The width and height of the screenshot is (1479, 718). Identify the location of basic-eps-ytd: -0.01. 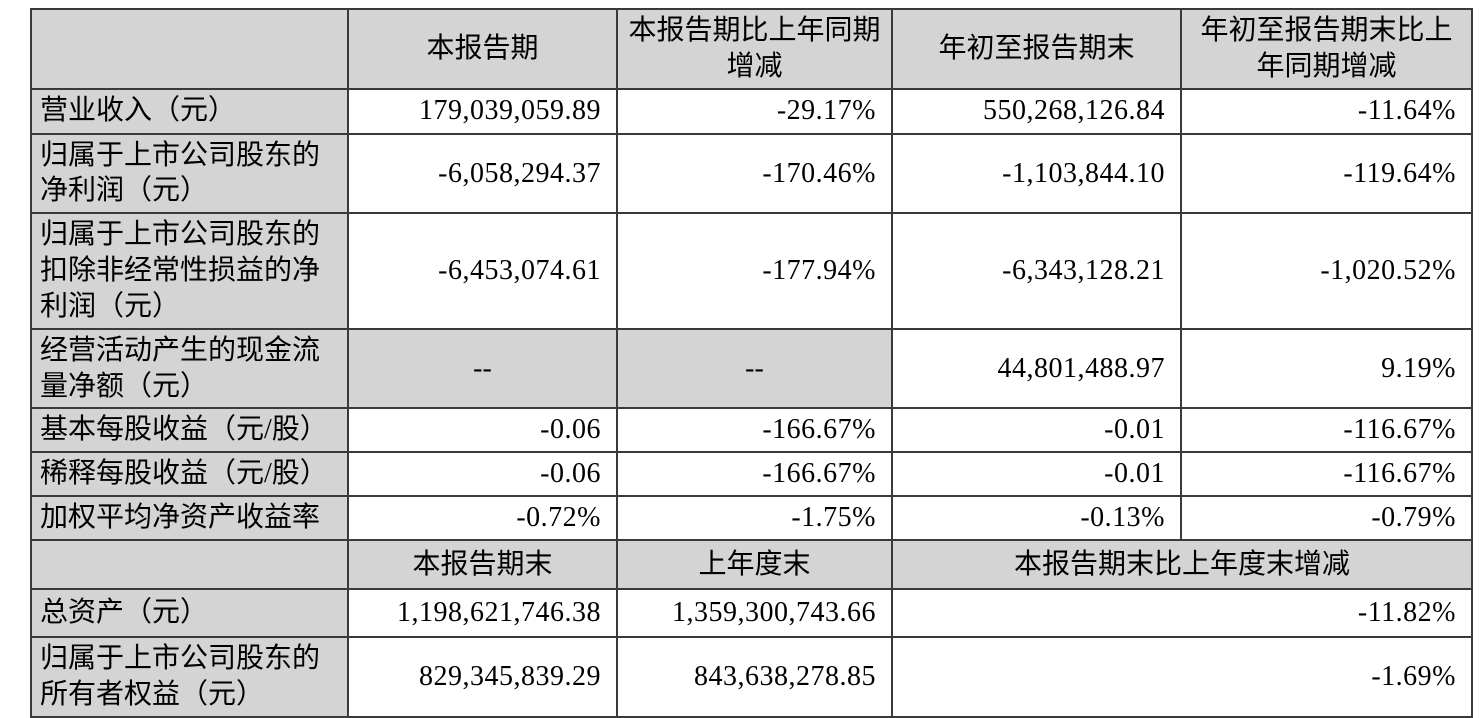
(1036, 430).